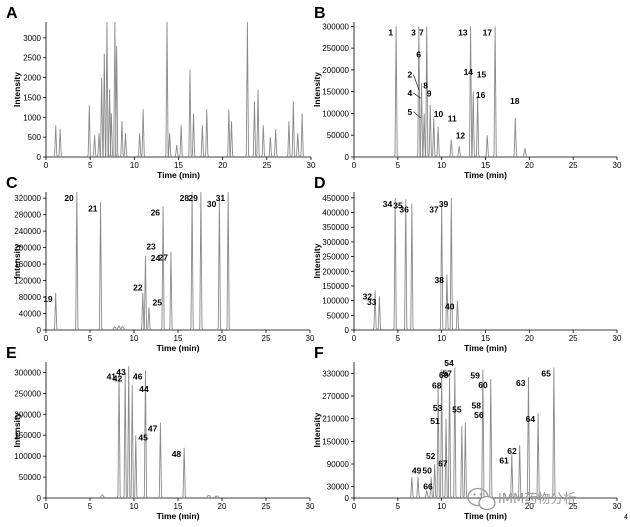 This screenshot has height=527, width=630. I want to click on y-tick-label: 500, so click(35, 137).